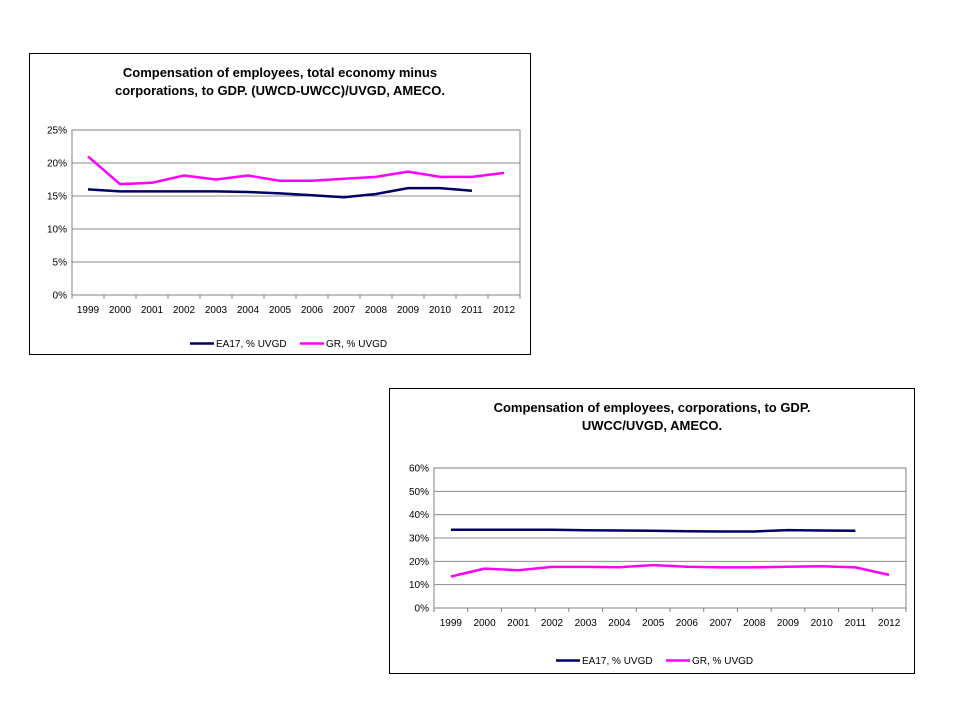 The height and width of the screenshot is (720, 960). What do you see at coordinates (57, 197) in the screenshot?
I see `y-tick-label: 15%` at bounding box center [57, 197].